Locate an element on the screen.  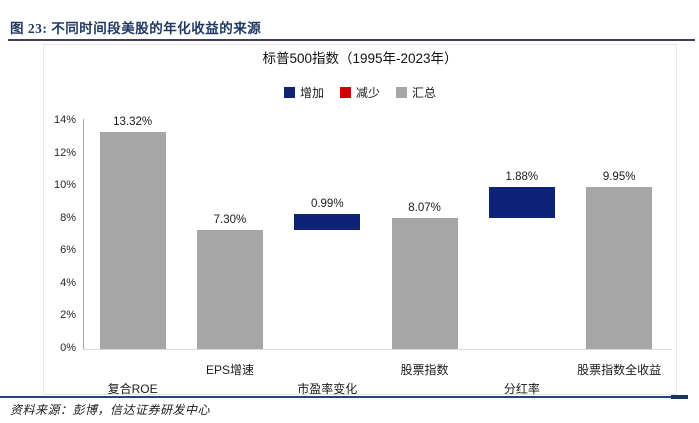
legend-swatch-total is located at coordinates (401, 92).